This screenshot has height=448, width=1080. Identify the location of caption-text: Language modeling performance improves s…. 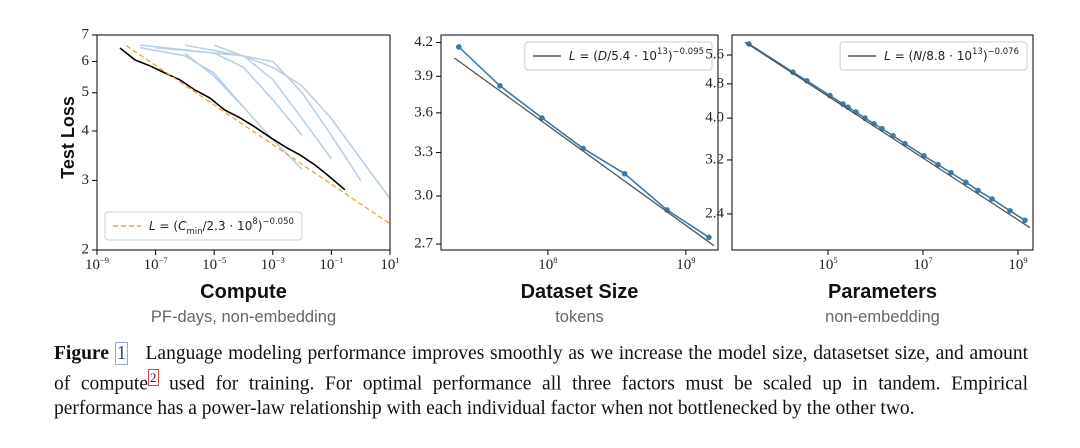
(541, 369).